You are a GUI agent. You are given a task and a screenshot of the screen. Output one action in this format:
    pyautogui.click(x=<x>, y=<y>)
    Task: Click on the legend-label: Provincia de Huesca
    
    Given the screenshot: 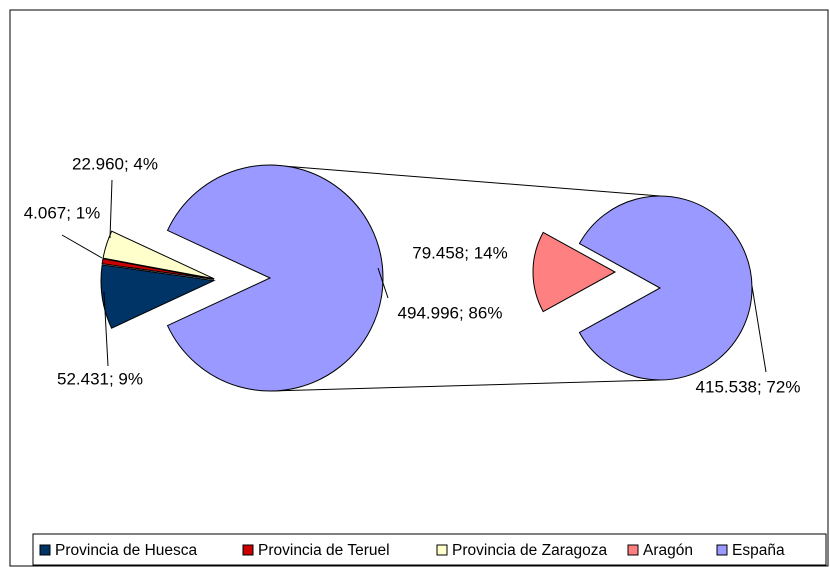 What is the action you would take?
    pyautogui.click(x=126, y=550)
    